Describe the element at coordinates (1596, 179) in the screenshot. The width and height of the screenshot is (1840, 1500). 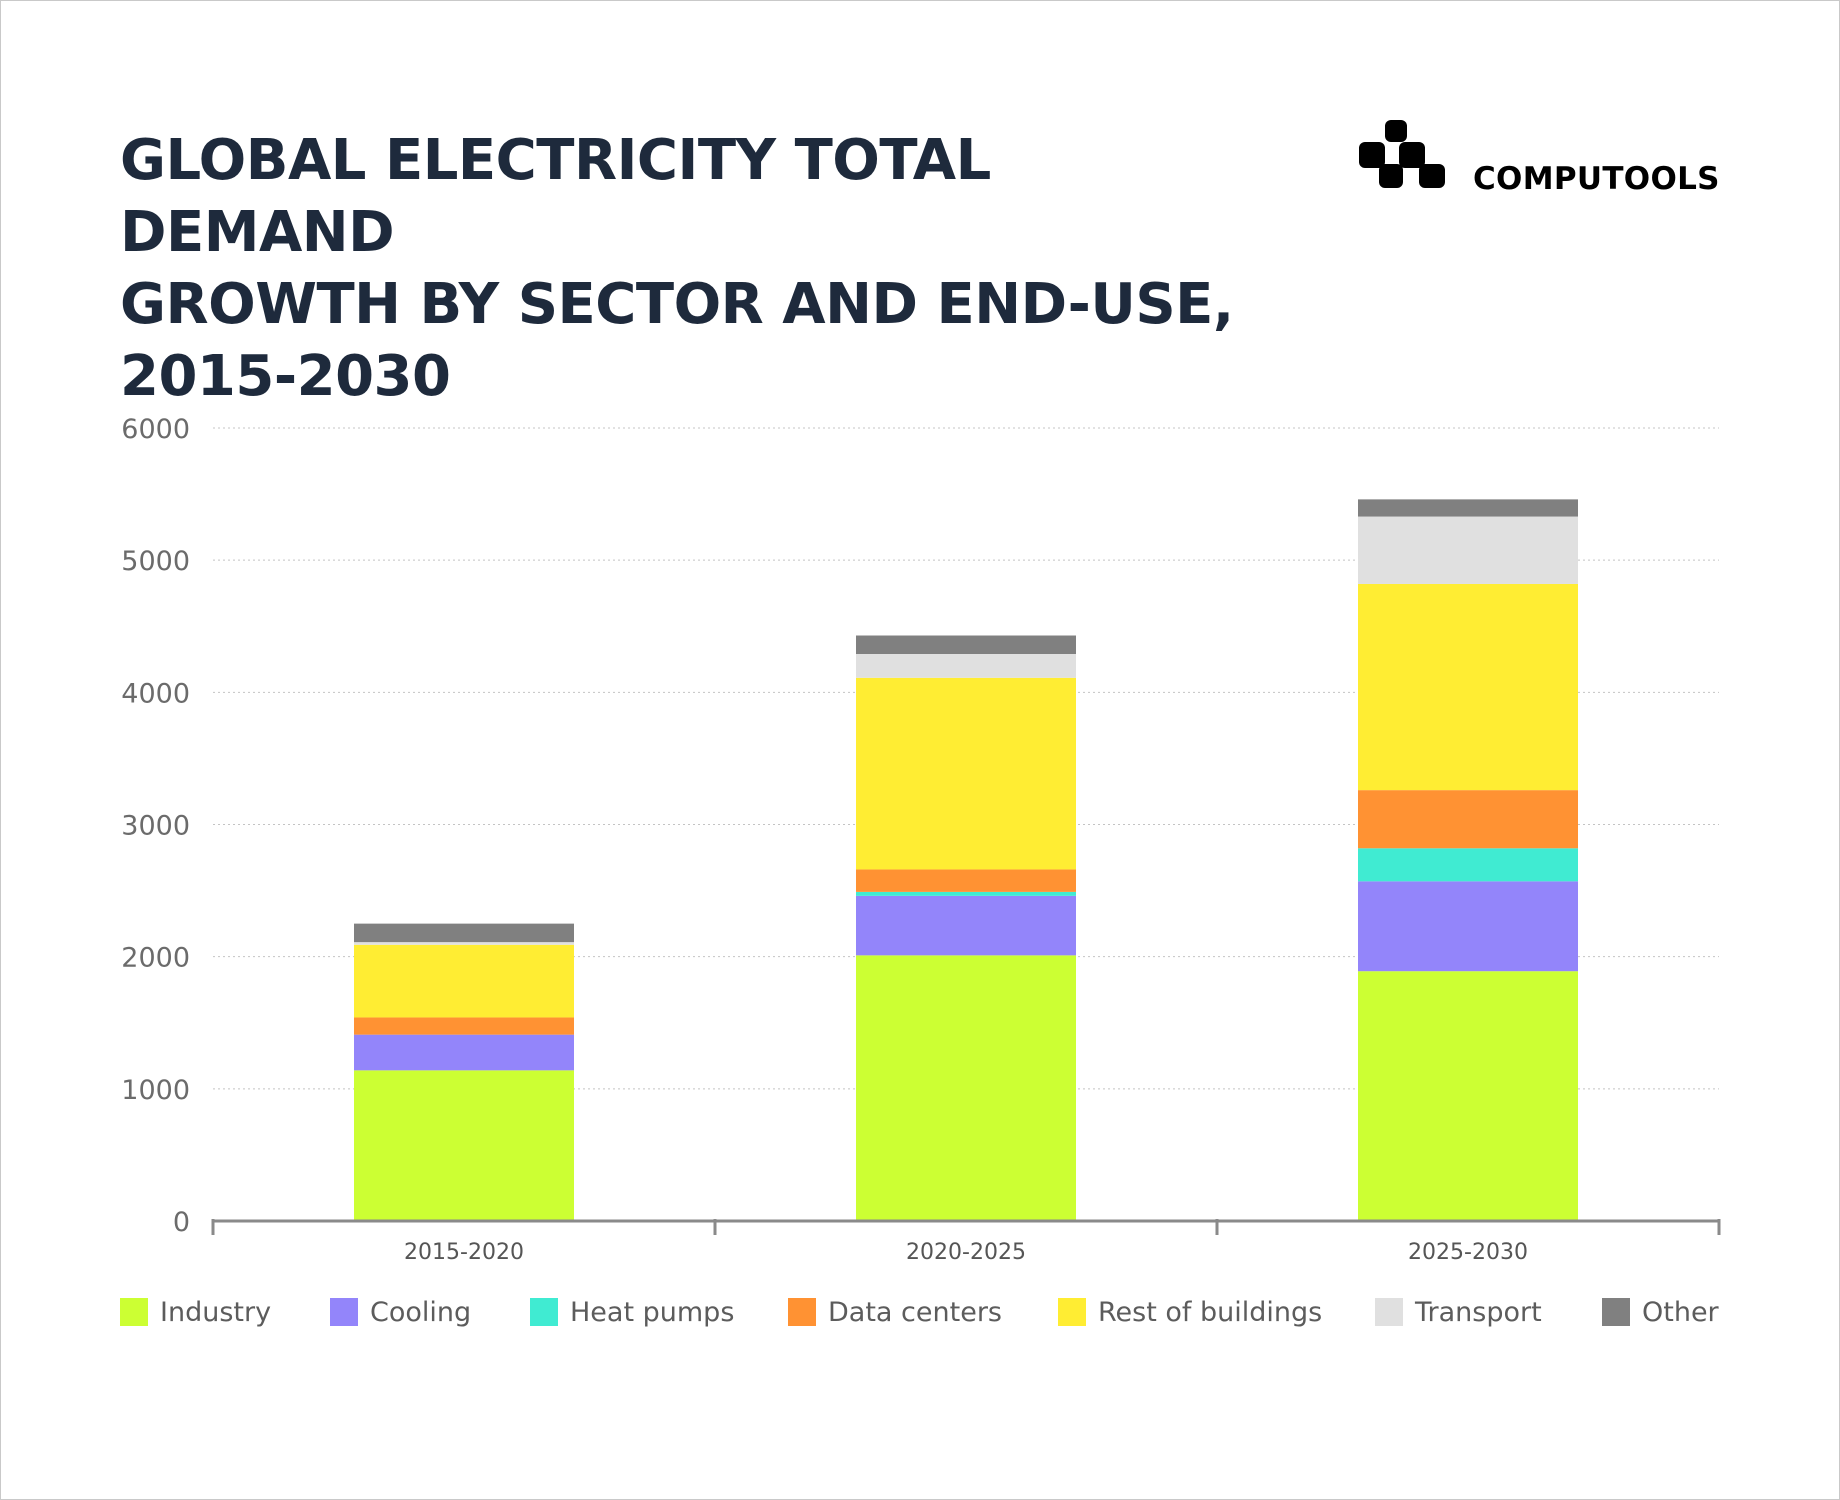
I see `brand-name: COMPUTOOLS` at that location.